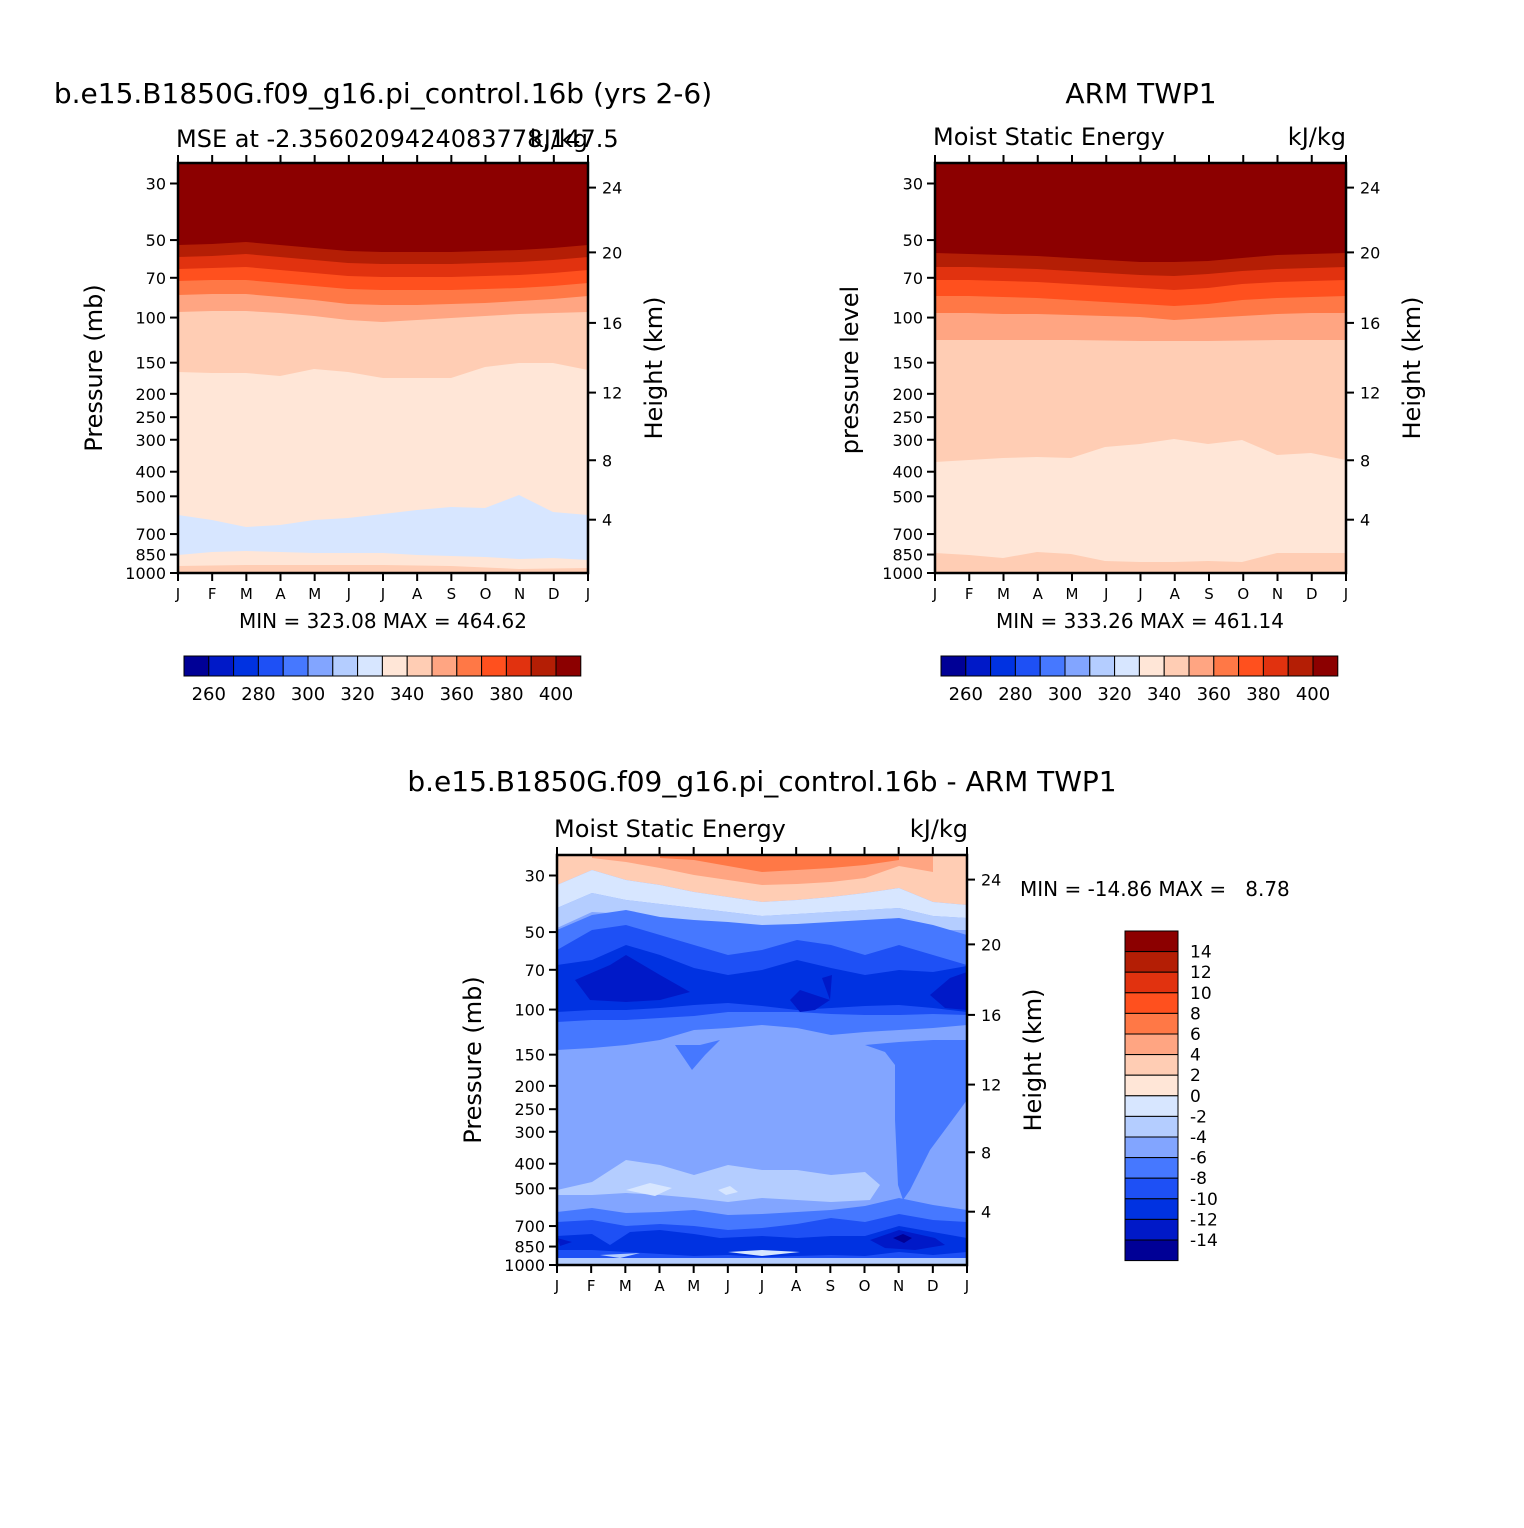  I want to click on diff-bottom-light, so click(762, 1261).